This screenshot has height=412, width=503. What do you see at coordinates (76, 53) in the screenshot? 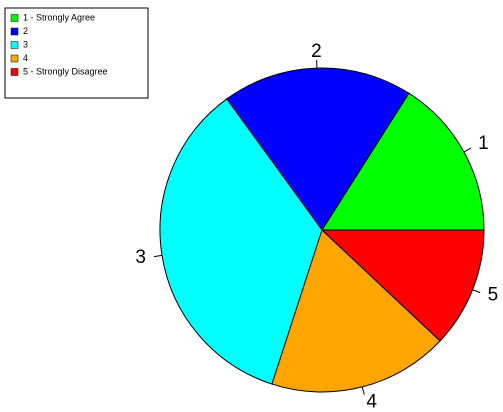
I see `legend-box` at bounding box center [76, 53].